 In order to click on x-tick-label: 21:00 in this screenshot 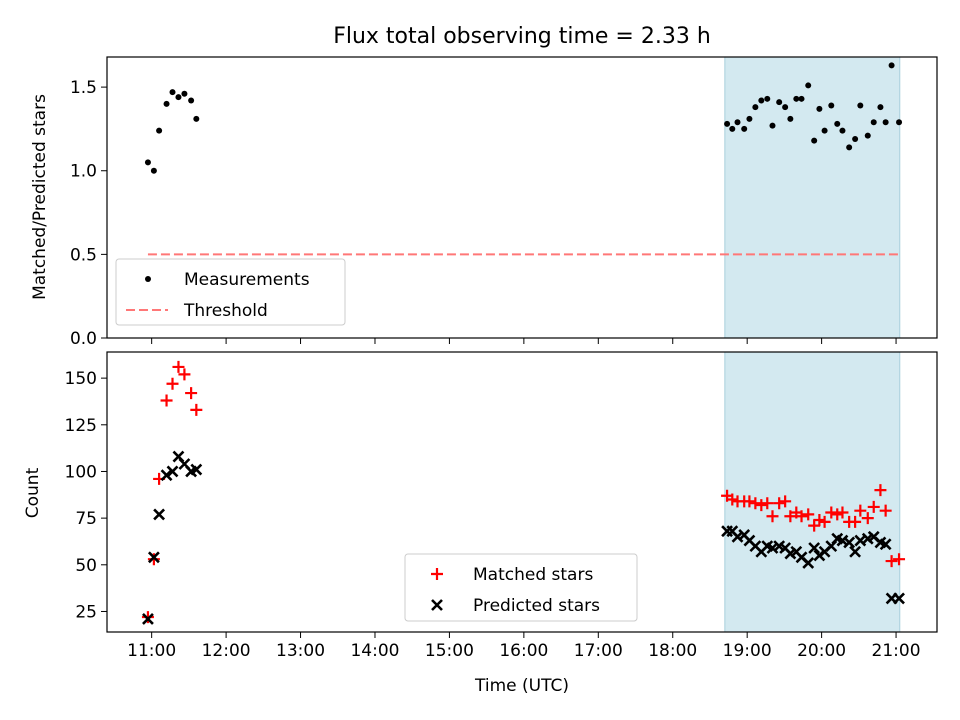, I will do `click(896, 651)`.